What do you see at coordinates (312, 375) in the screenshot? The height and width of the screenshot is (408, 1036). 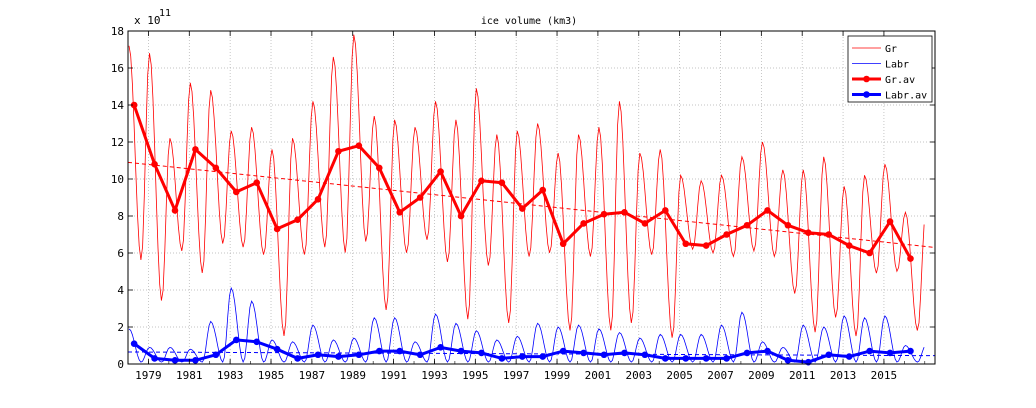 I see `x-tick-label: 1987` at bounding box center [312, 375].